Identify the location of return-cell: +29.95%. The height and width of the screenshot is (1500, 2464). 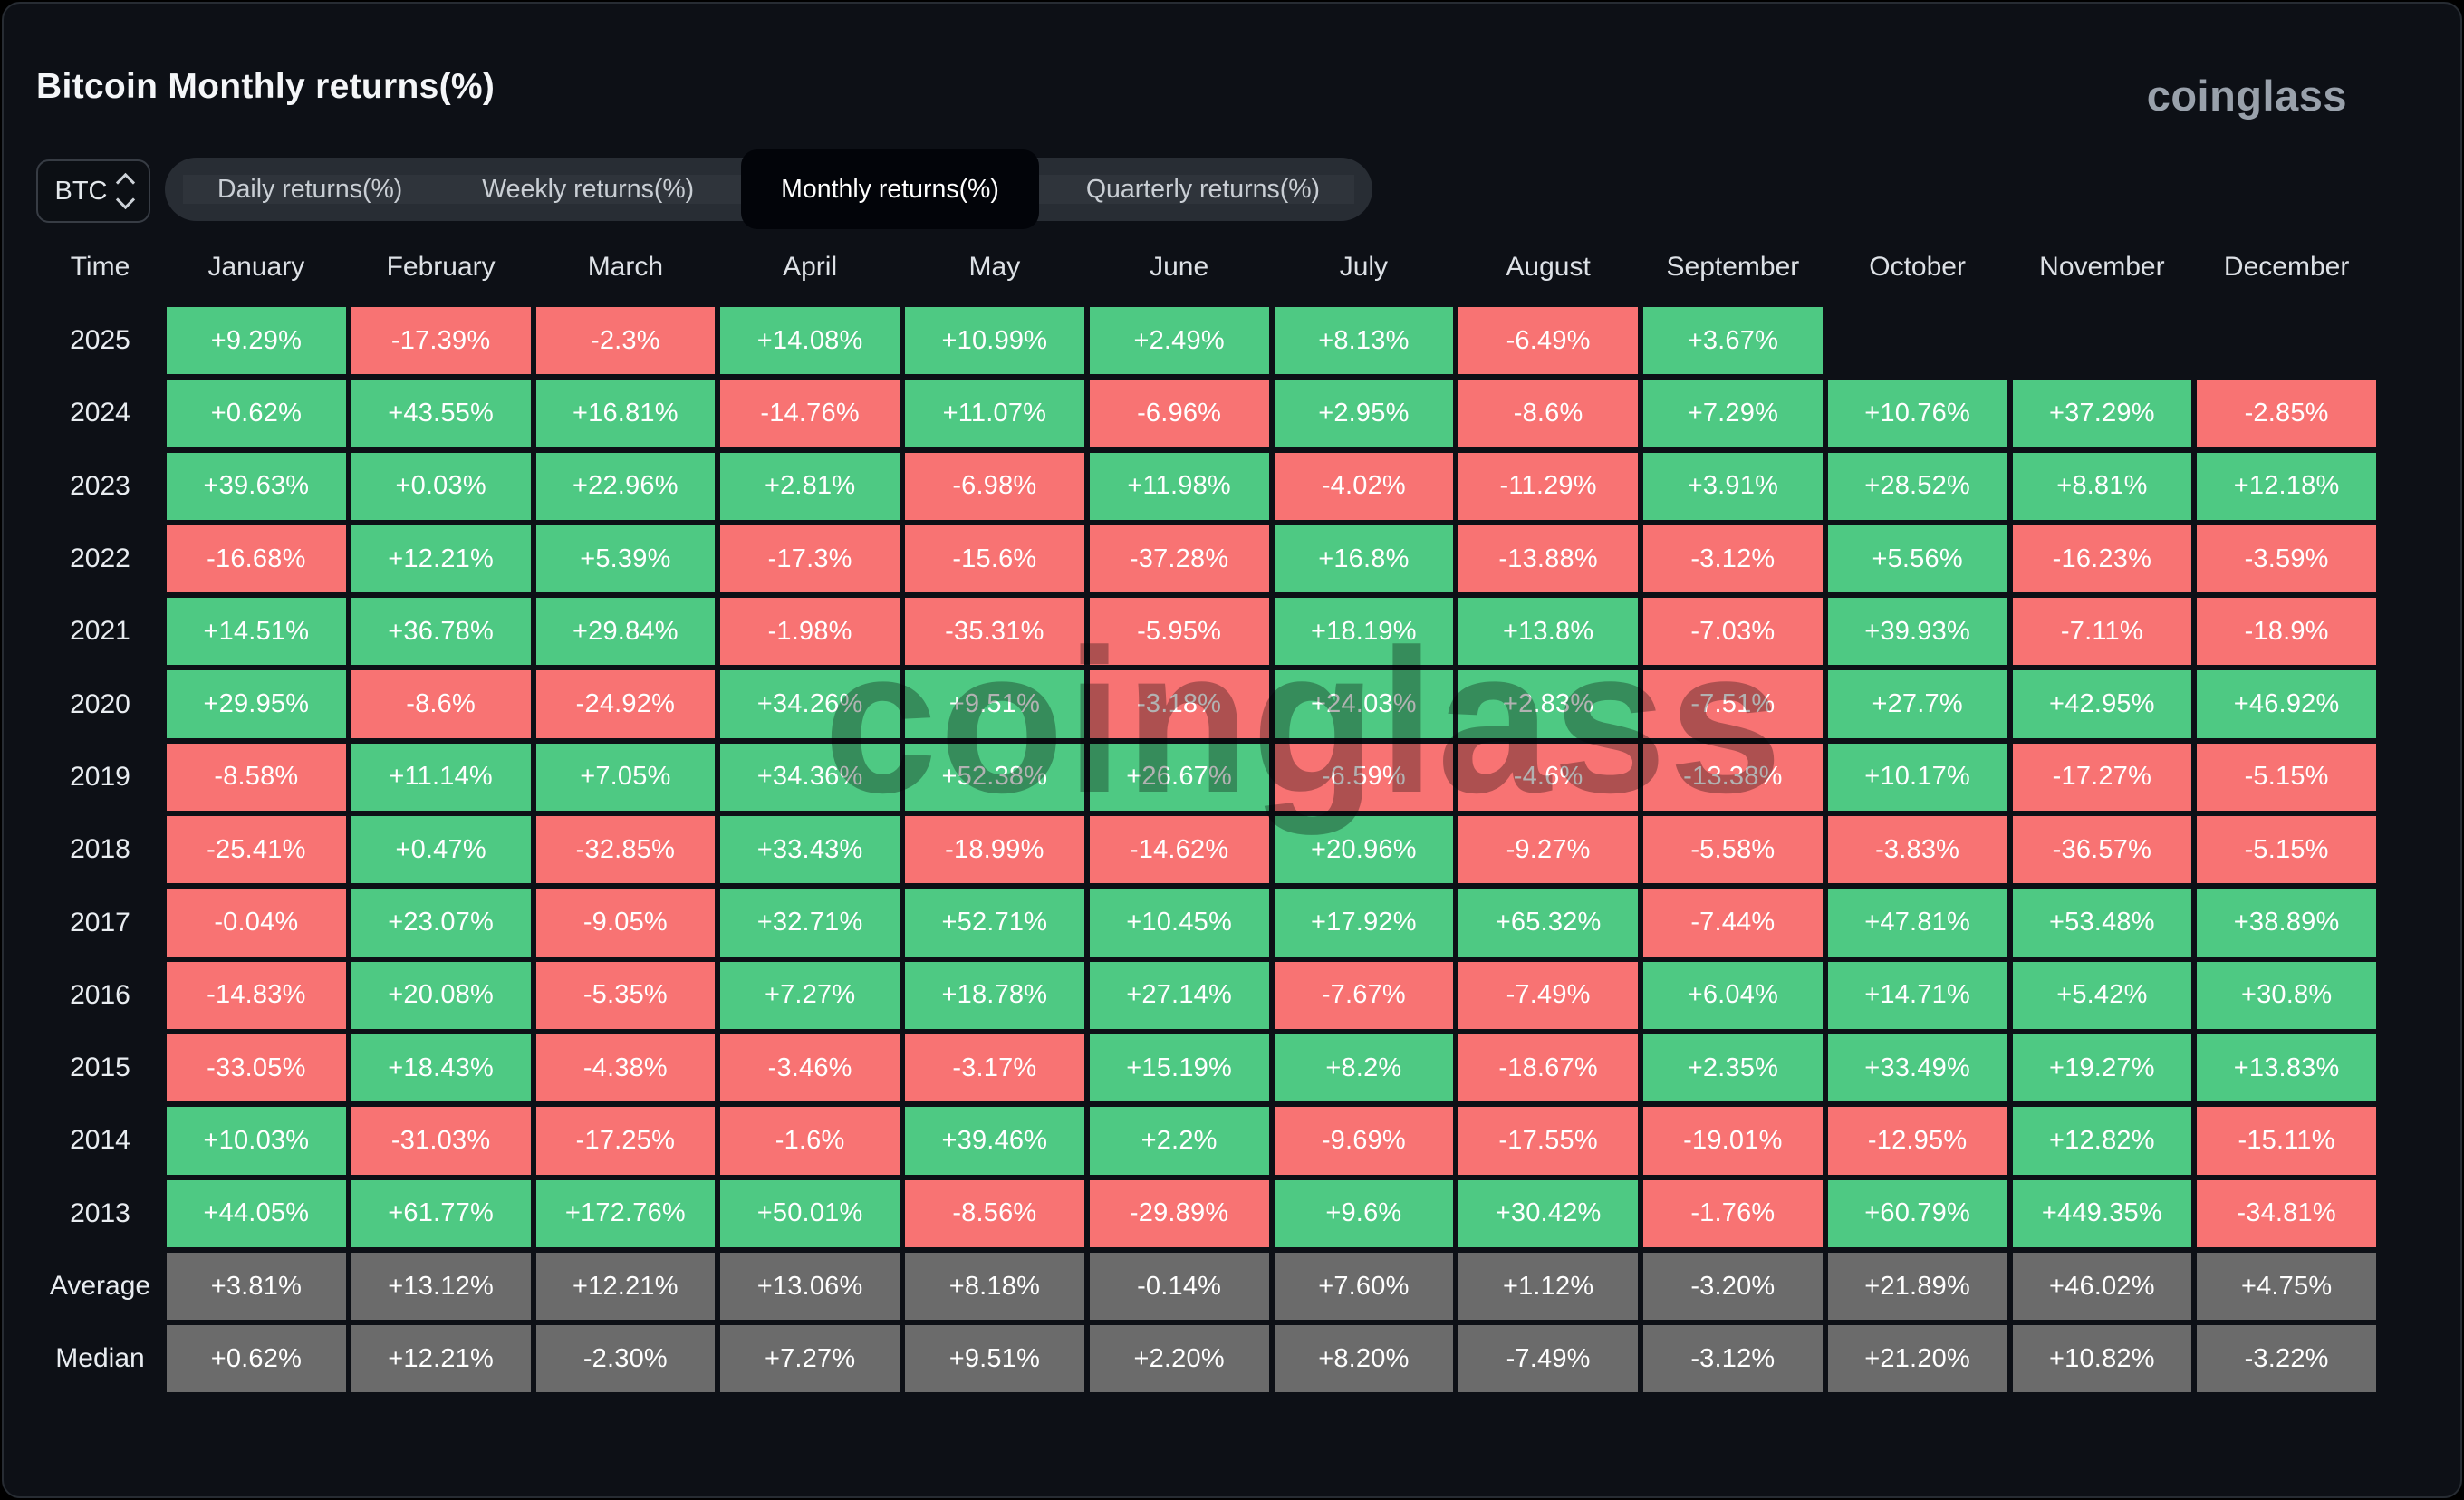
(256, 704).